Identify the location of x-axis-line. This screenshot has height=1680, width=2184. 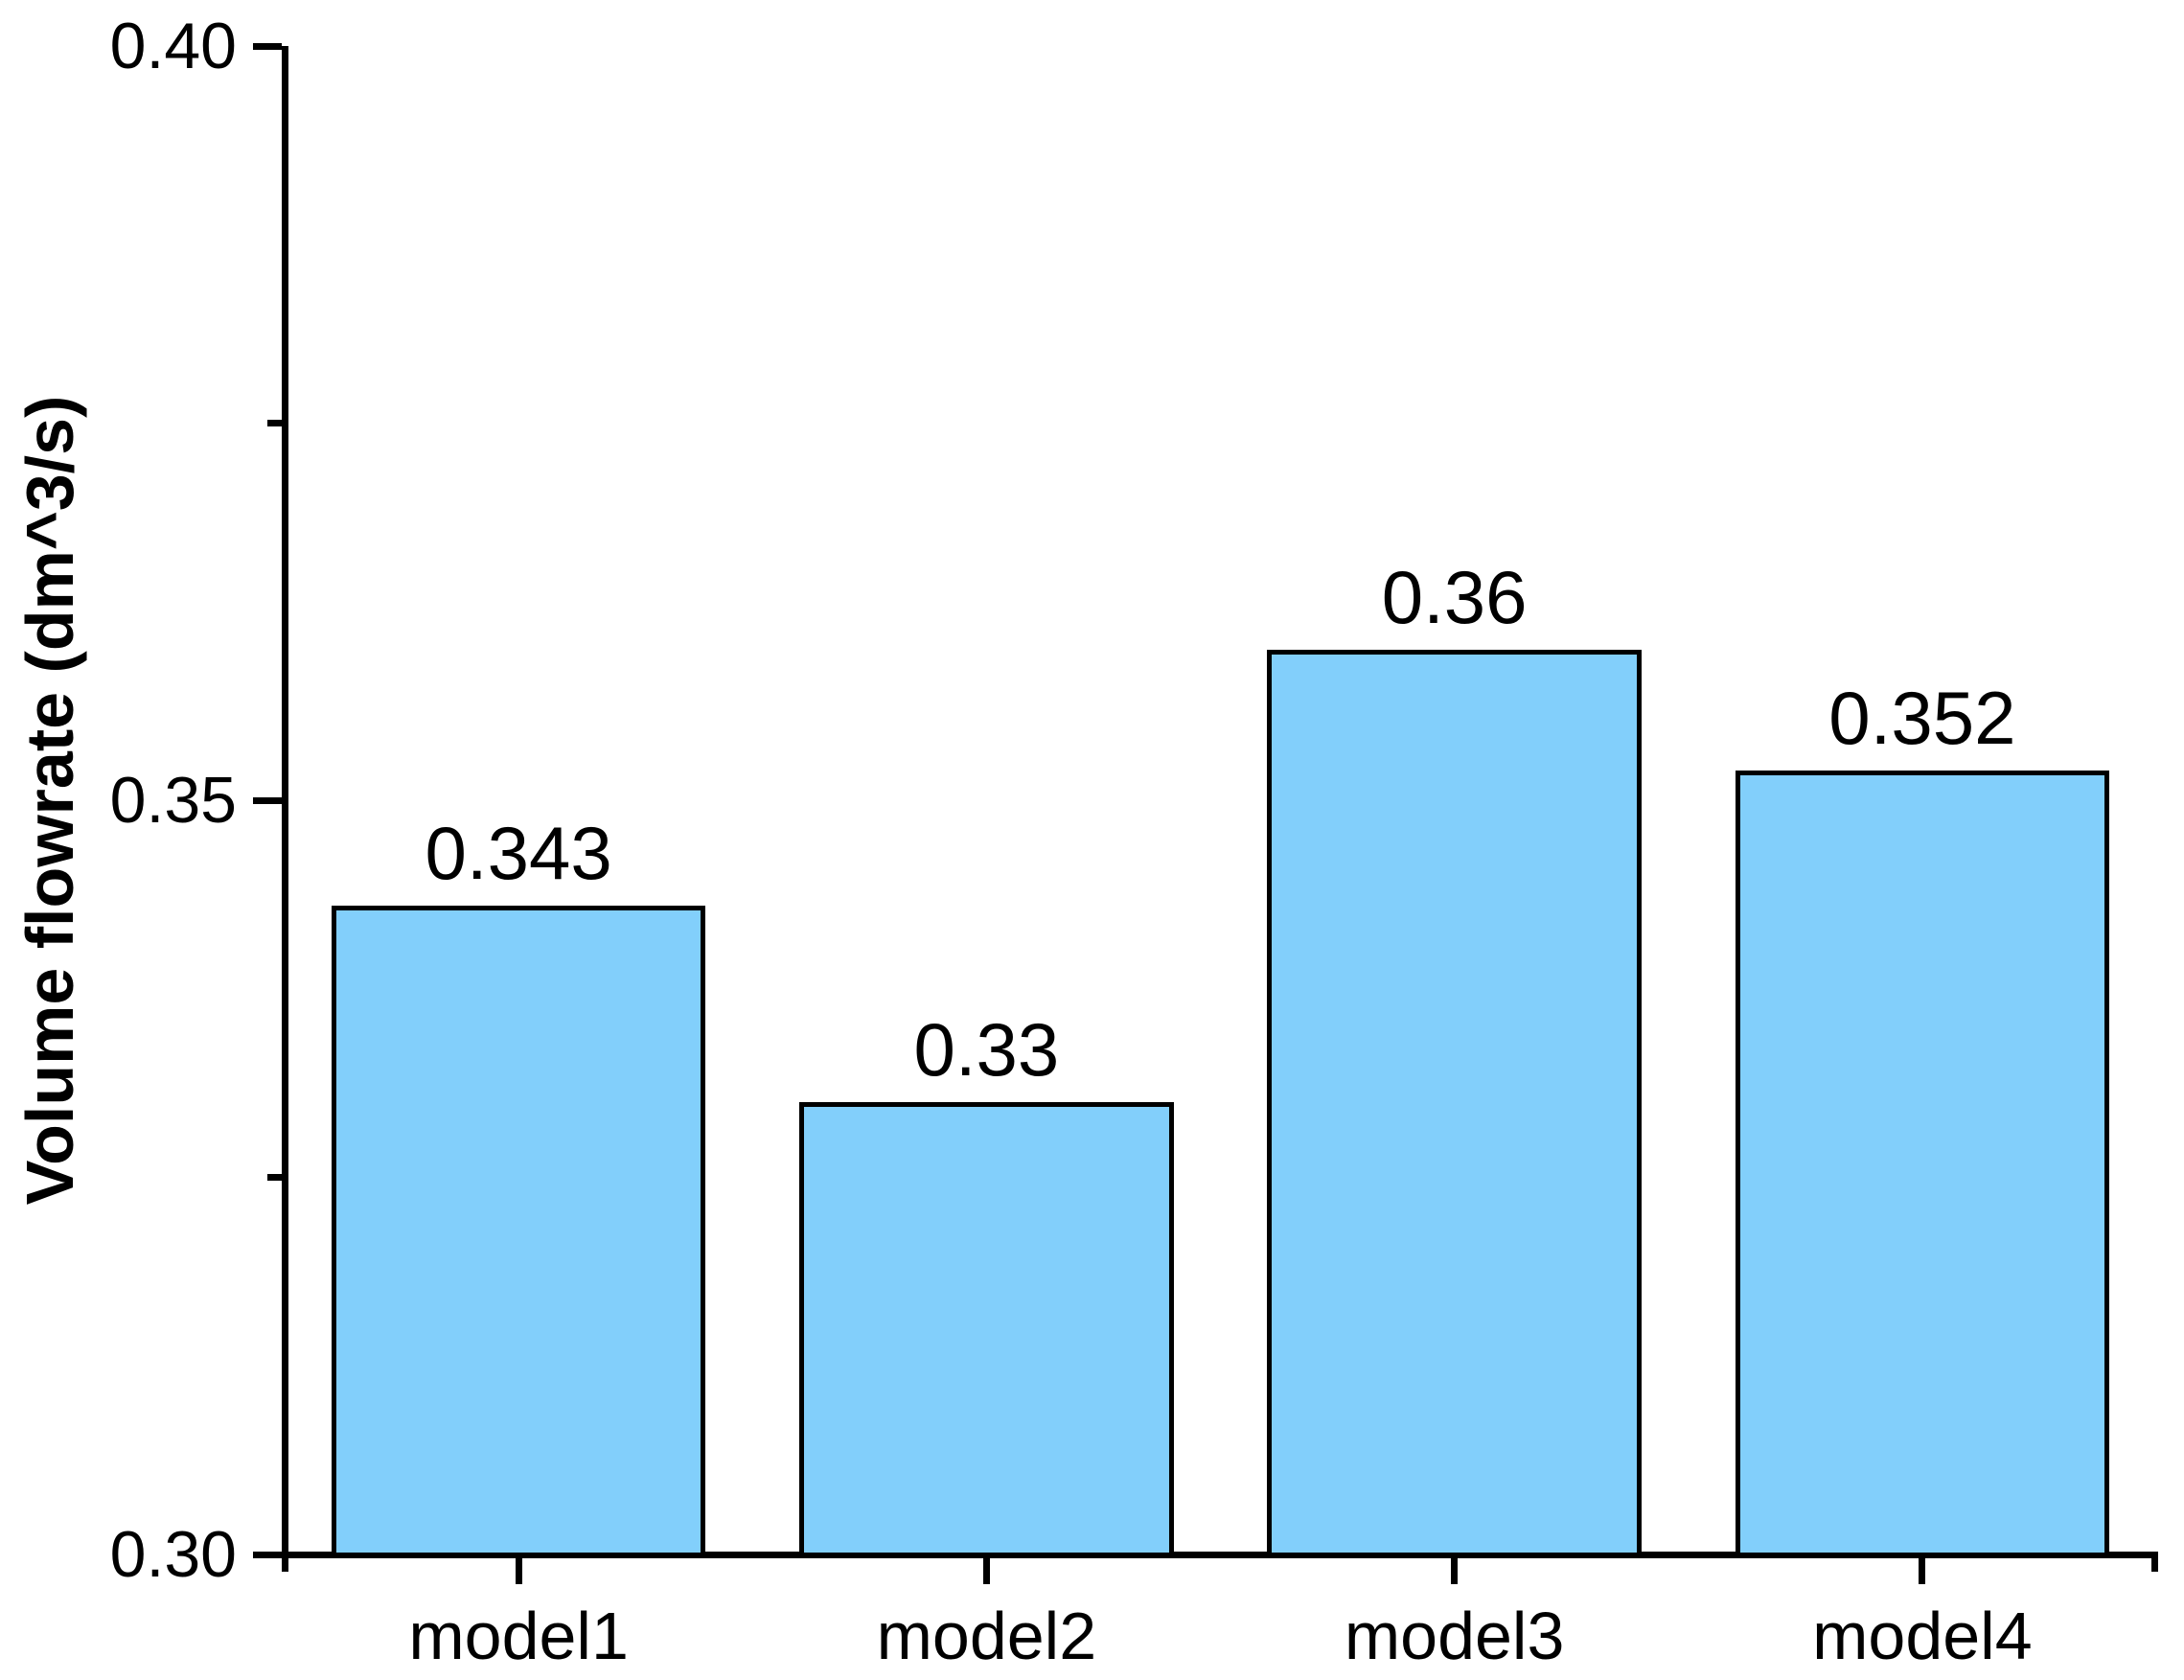
(1220, 1555).